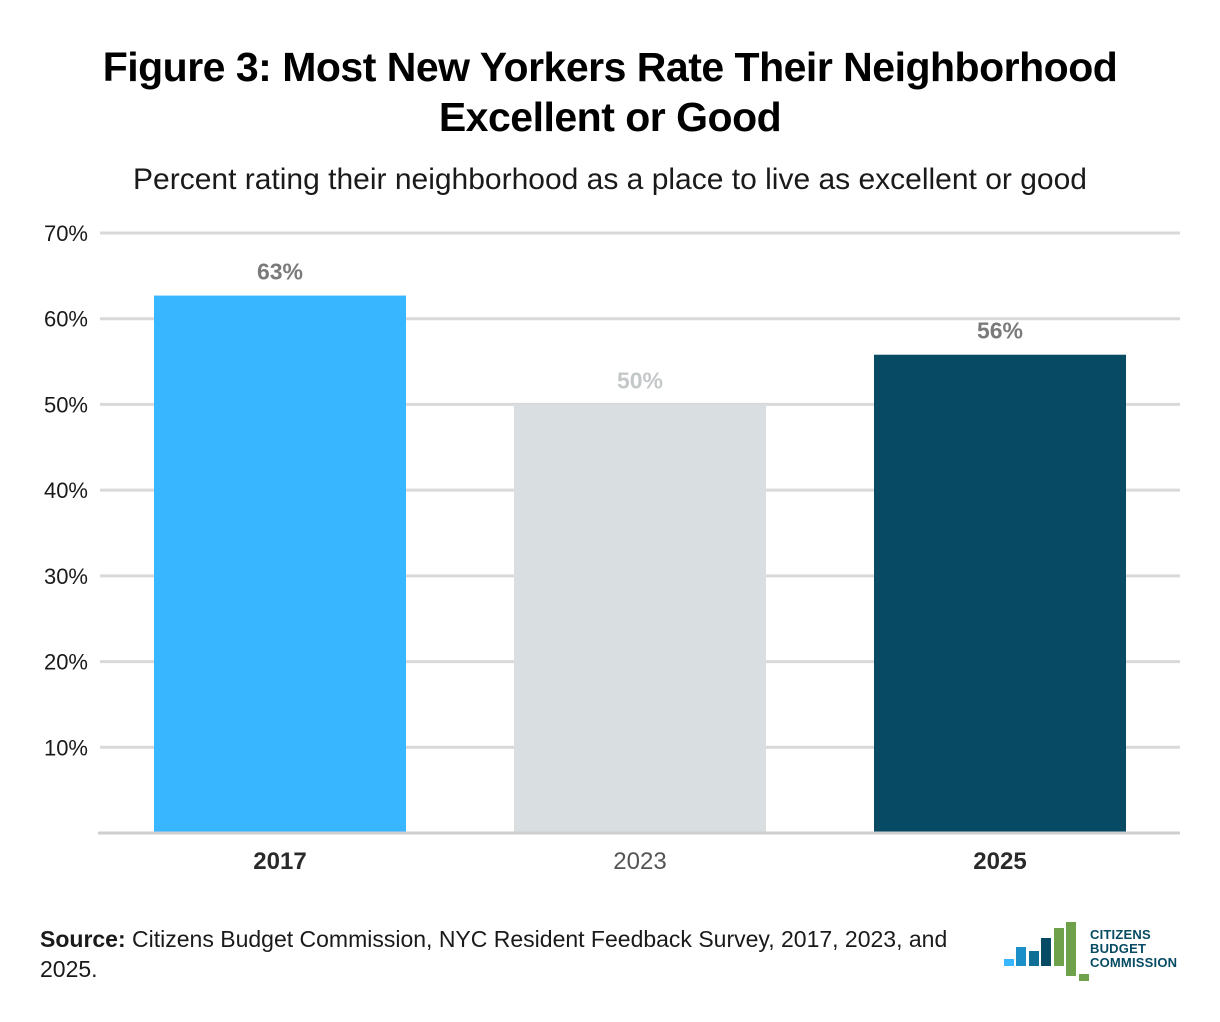  What do you see at coordinates (66, 319) in the screenshot?
I see `y-tick-label: 60%` at bounding box center [66, 319].